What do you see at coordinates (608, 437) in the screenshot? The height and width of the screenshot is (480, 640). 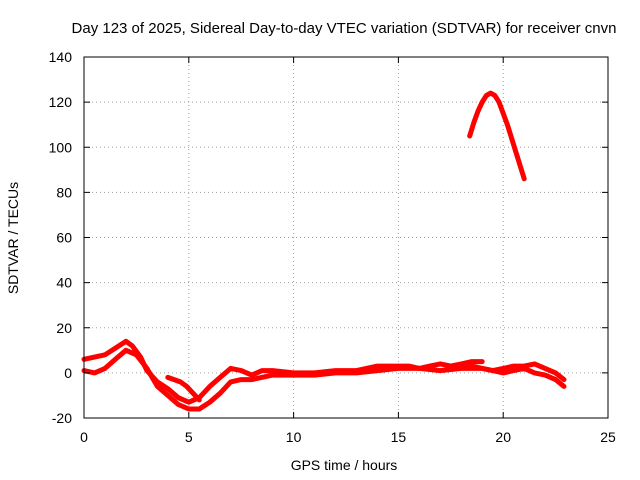 I see `x-tick-label: 25` at bounding box center [608, 437].